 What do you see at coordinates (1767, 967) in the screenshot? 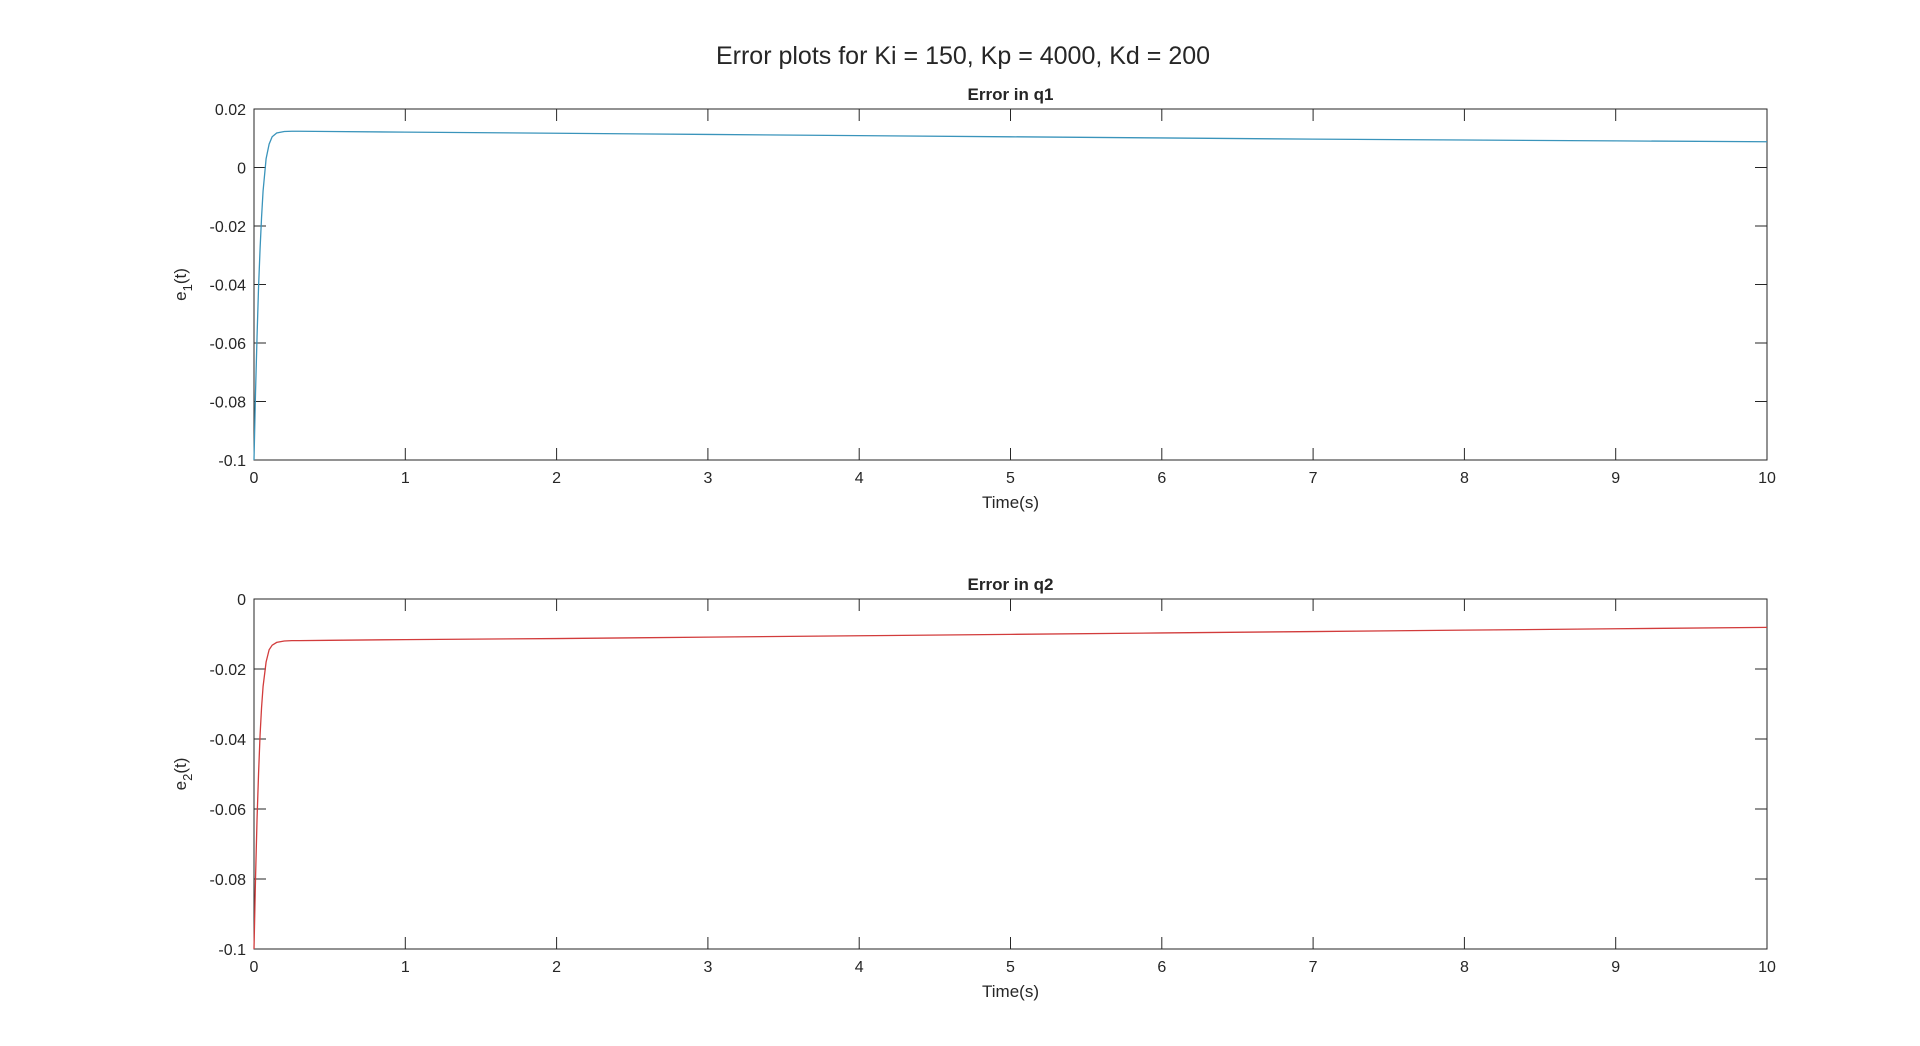
I see `x-tick-label-2: 10` at bounding box center [1767, 967].